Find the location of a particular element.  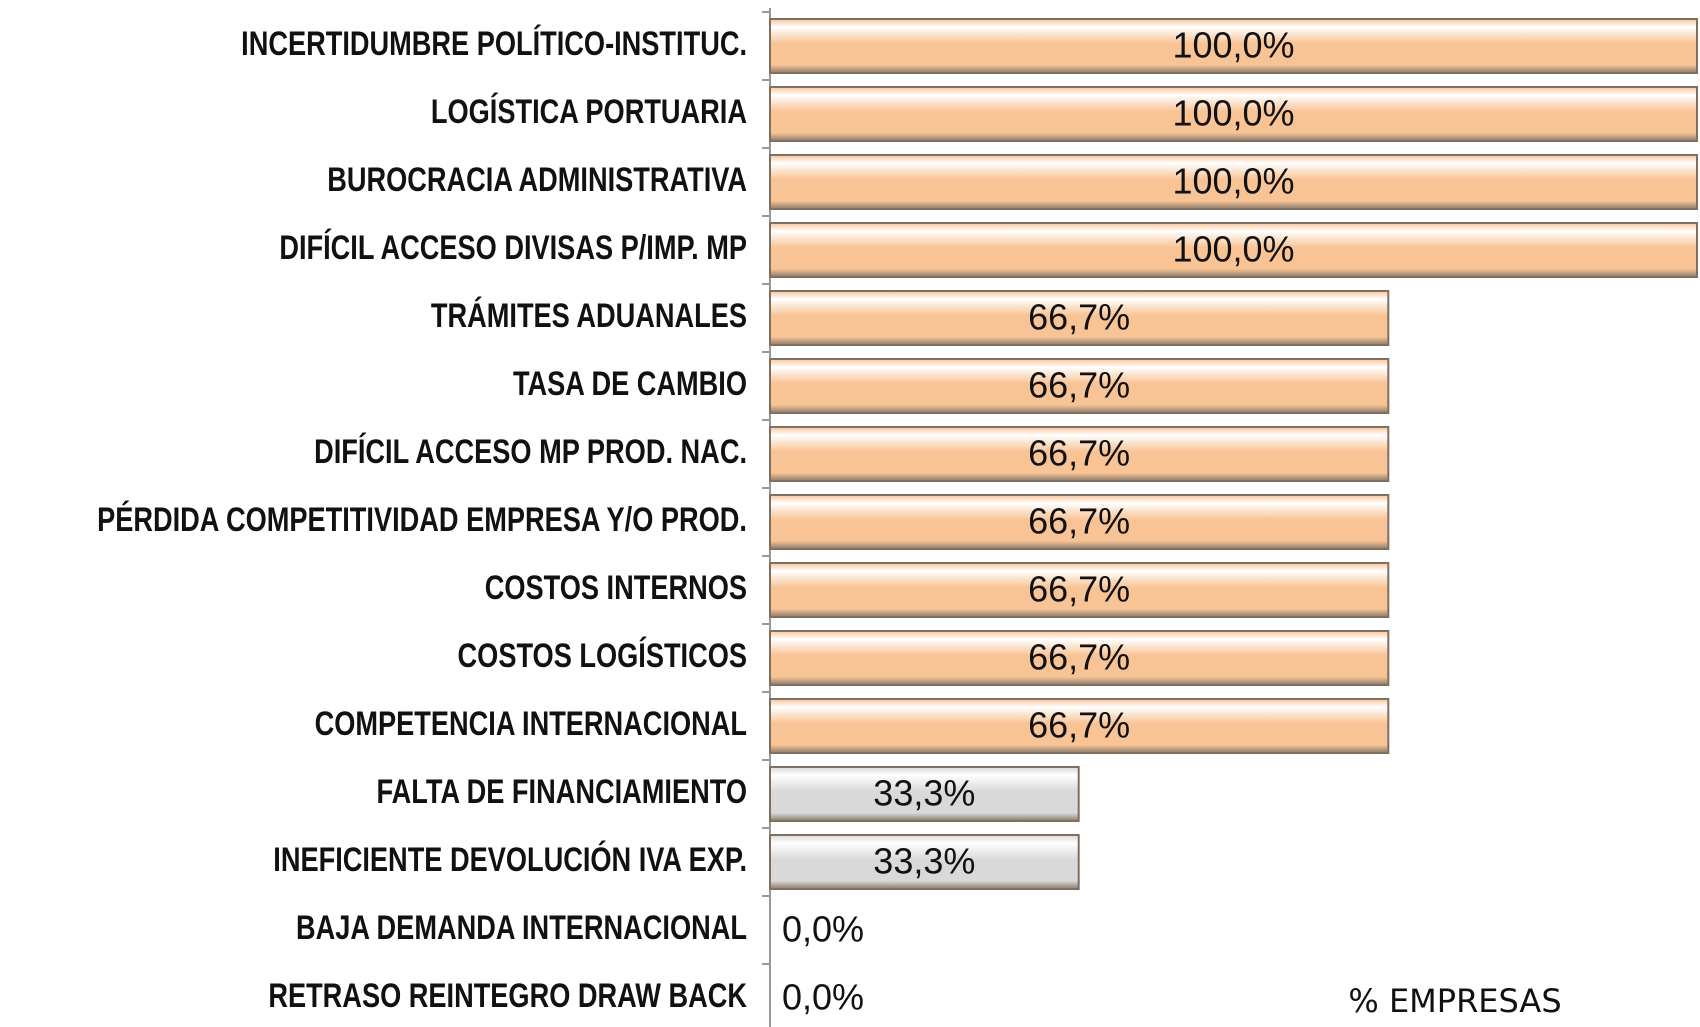

y-tick-label: INCERTIDUMBRE POLÍTICO-INSTITUC. is located at coordinates (494, 43).